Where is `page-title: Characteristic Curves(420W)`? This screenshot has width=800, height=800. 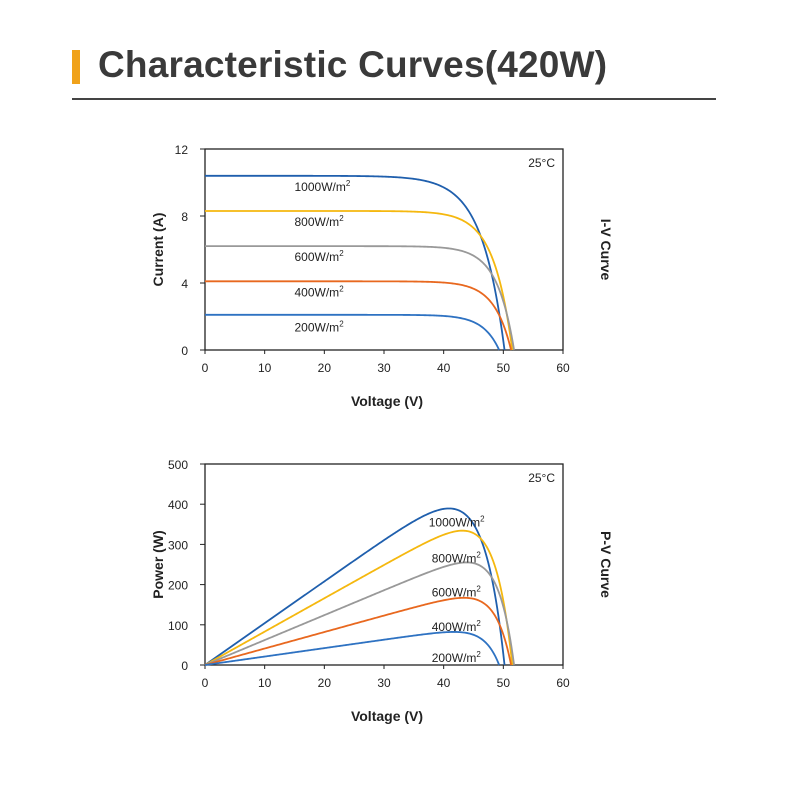 page-title: Characteristic Curves(420W) is located at coordinates (353, 64).